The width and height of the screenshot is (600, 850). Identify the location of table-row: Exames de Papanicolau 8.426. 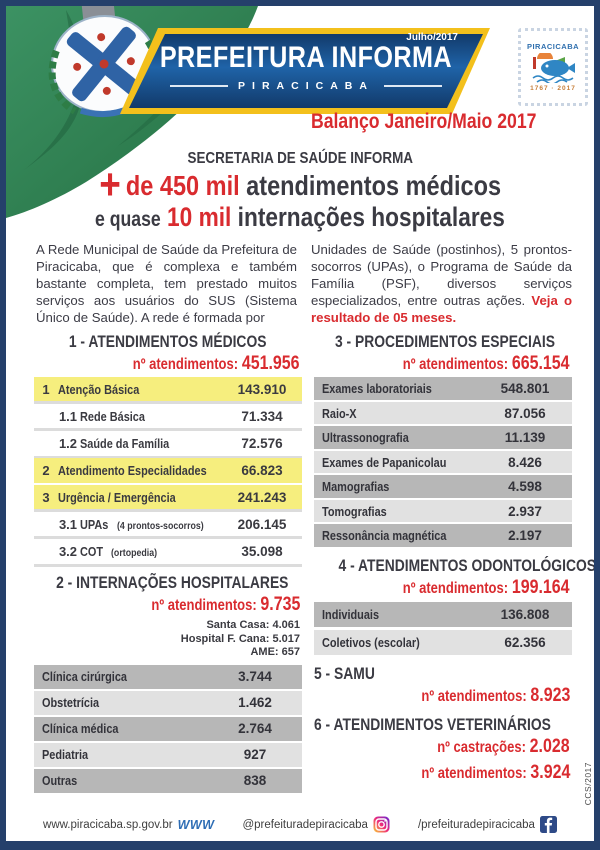
(443, 462).